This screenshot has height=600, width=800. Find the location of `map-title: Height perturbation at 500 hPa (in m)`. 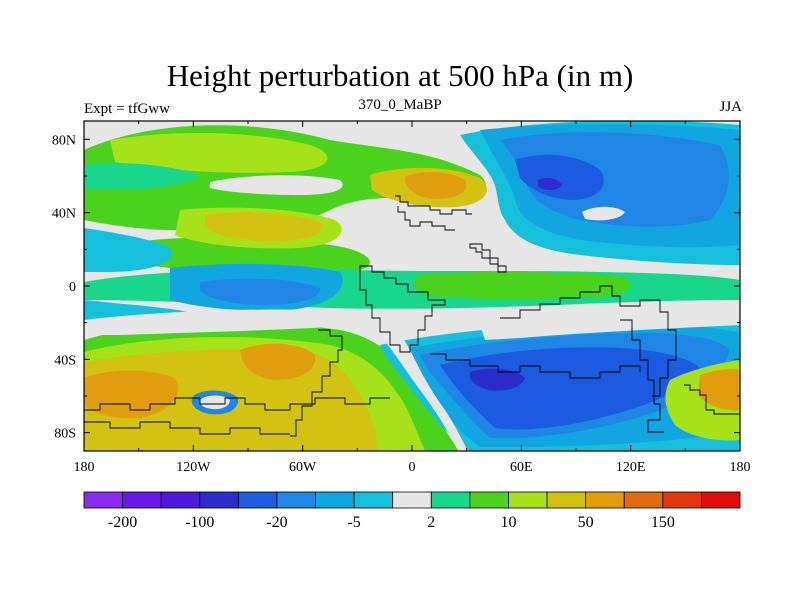

map-title: Height perturbation at 500 hPa (in m) is located at coordinates (400, 75).